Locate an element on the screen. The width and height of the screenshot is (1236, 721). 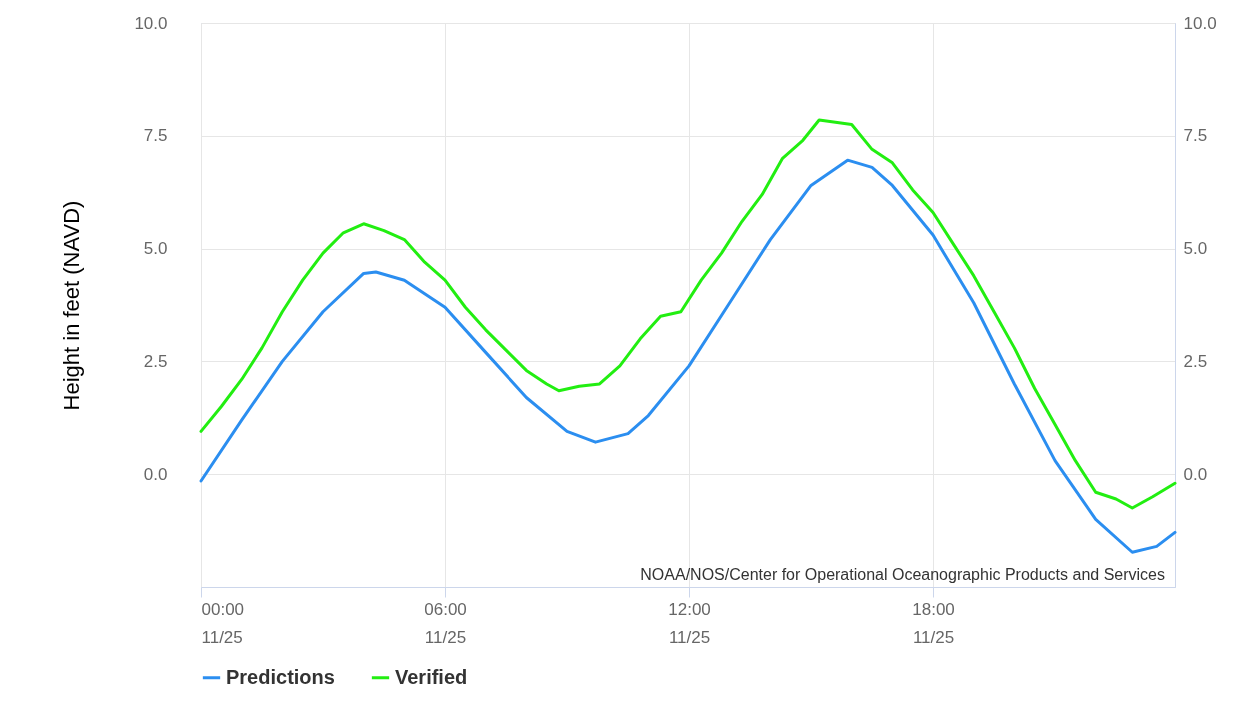
annotation: NOAA/NOS/Center for Operational Oceanographic Products and Services is located at coordinates (902, 574).